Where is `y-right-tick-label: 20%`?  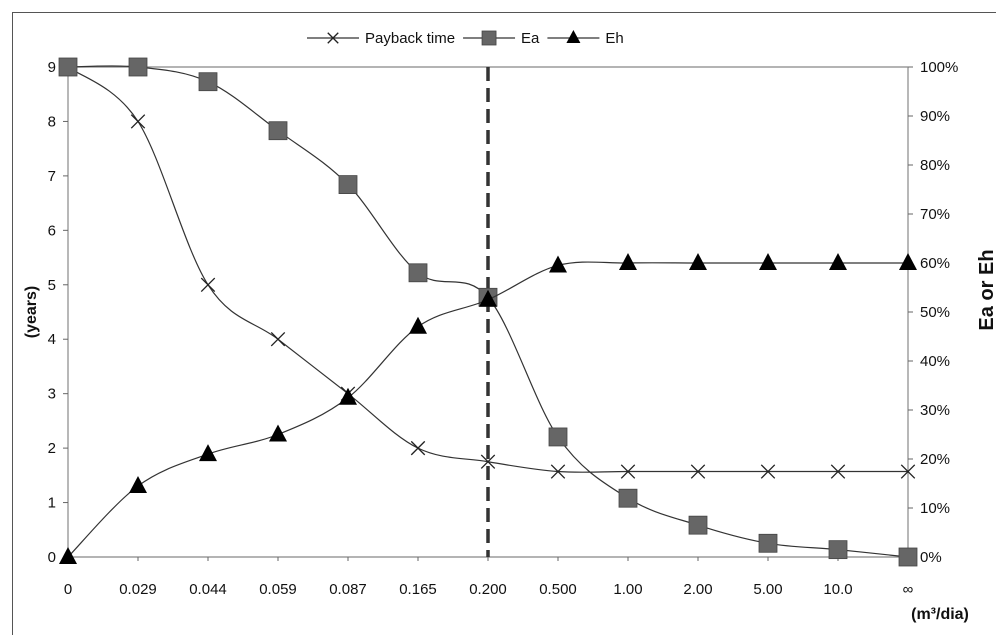
y-right-tick-label: 20% is located at coordinates (935, 459).